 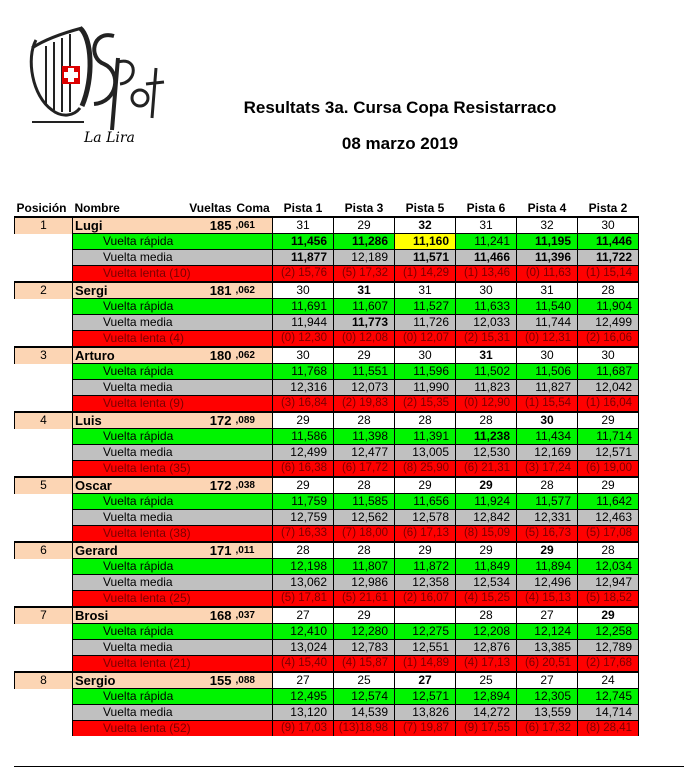 I want to click on driver-laps: 185, so click(x=210, y=225).